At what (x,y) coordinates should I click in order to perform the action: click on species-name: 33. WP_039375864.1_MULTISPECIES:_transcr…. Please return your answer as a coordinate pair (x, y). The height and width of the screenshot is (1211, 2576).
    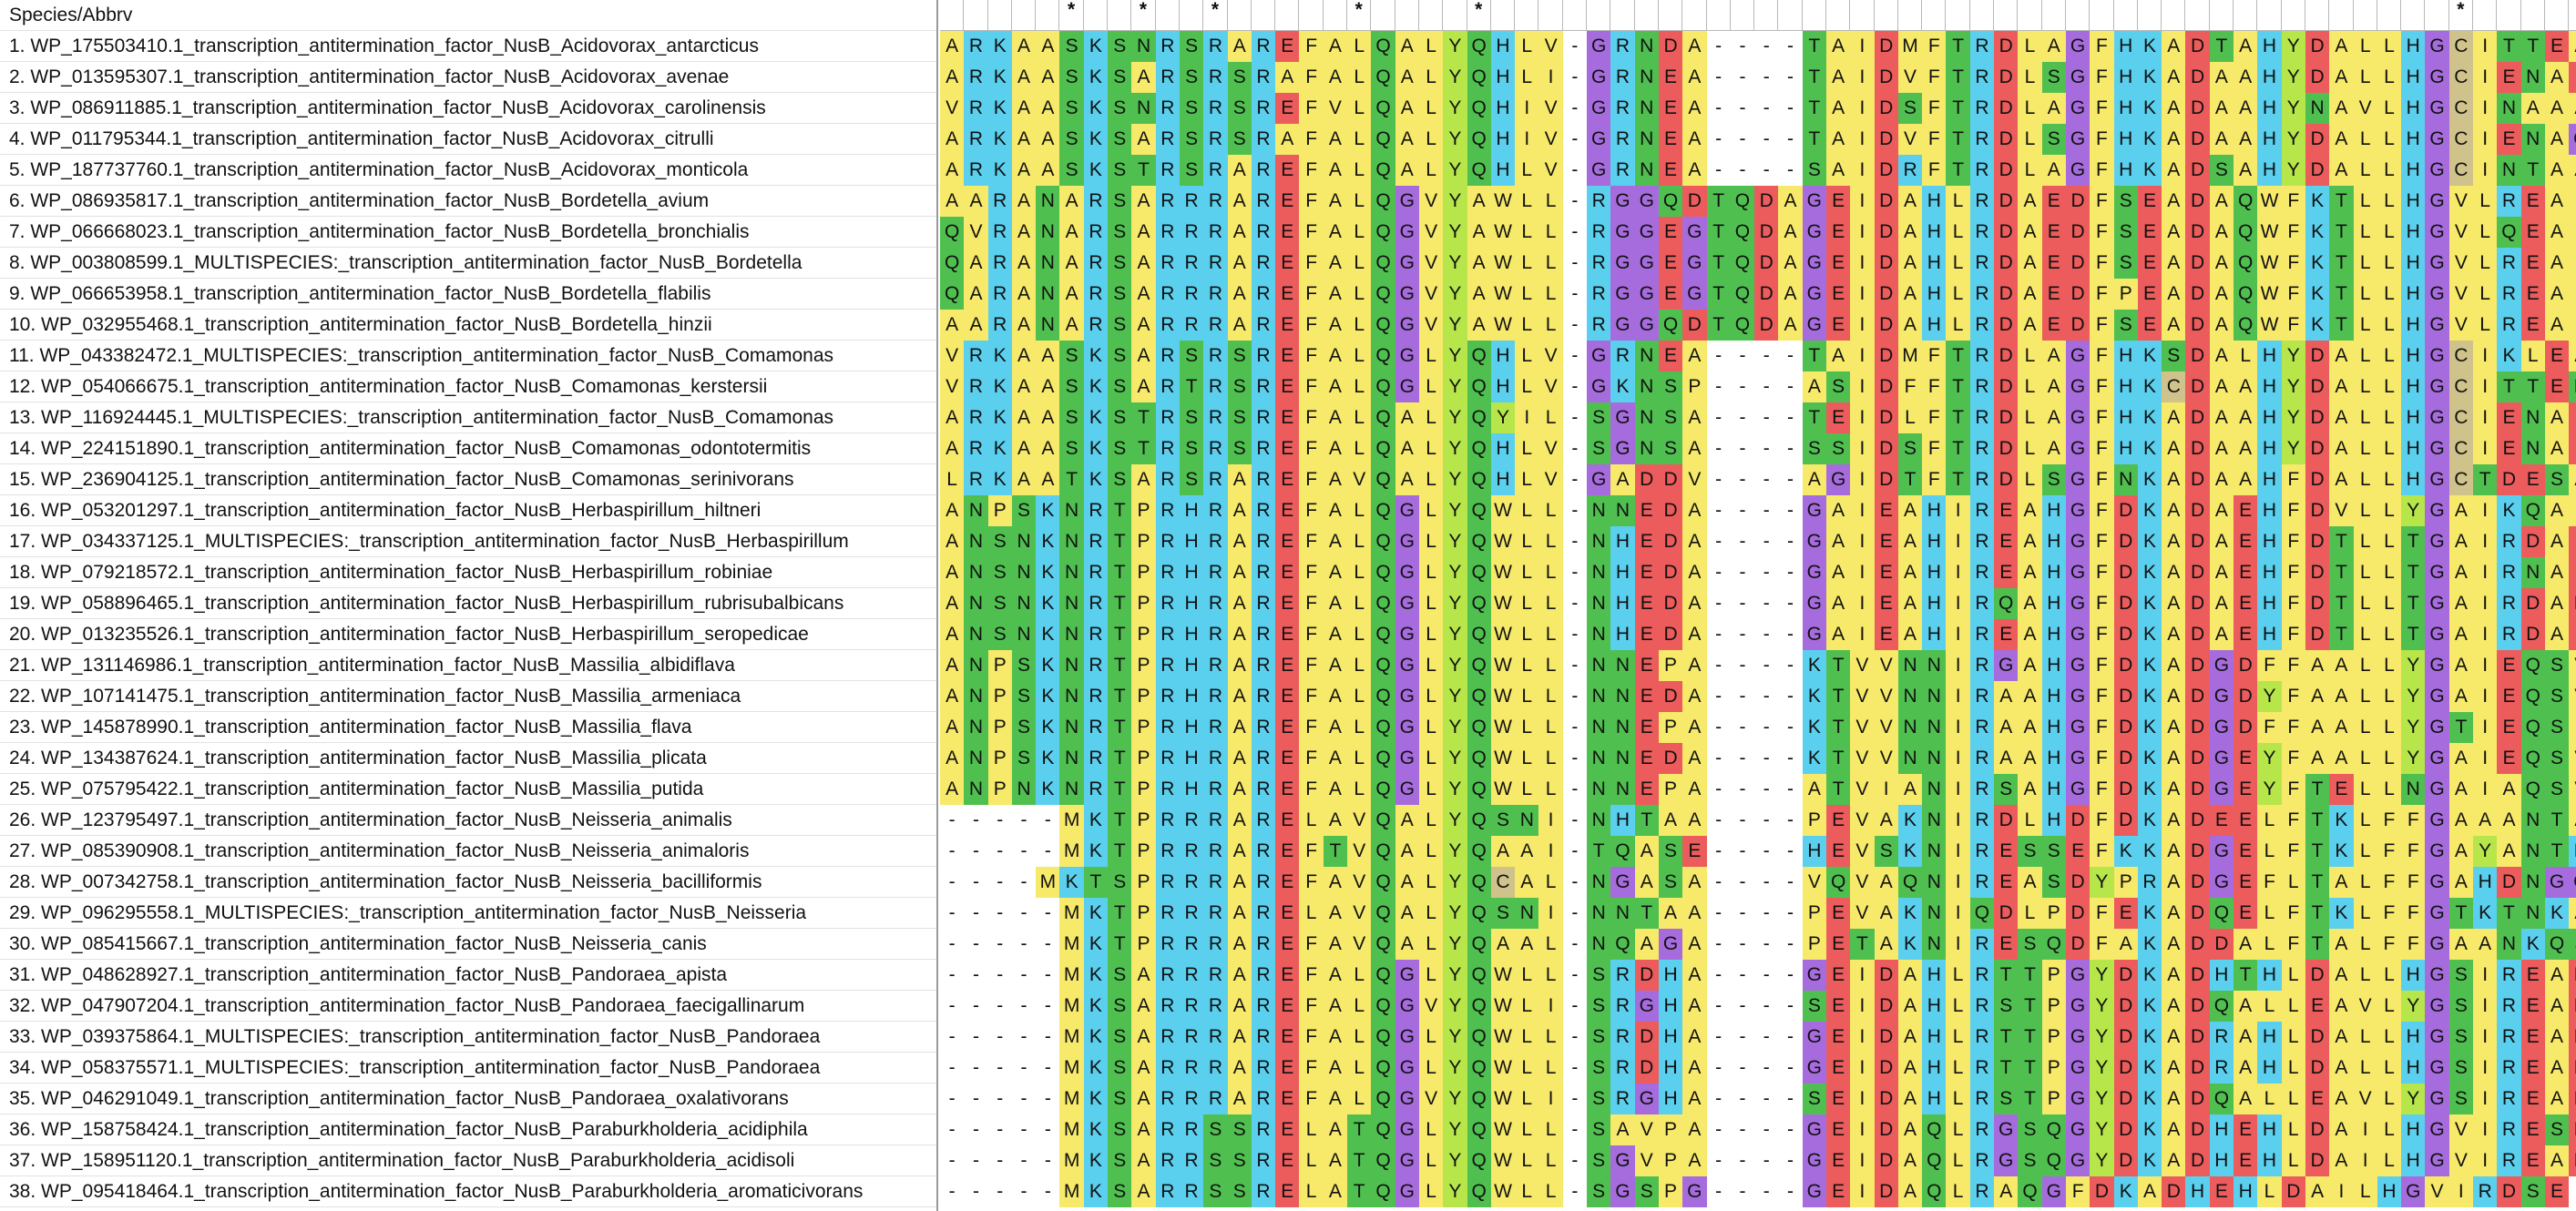
    Looking at the image, I should click on (468, 1037).